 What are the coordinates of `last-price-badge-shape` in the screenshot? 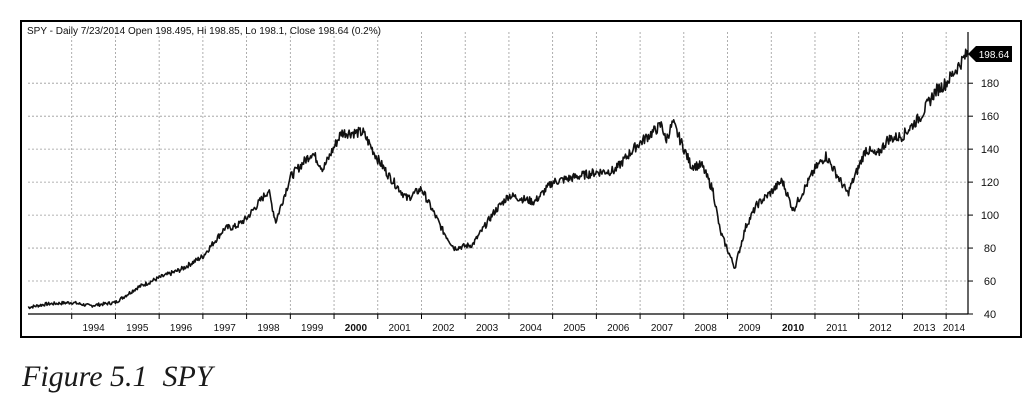 It's located at (990, 54).